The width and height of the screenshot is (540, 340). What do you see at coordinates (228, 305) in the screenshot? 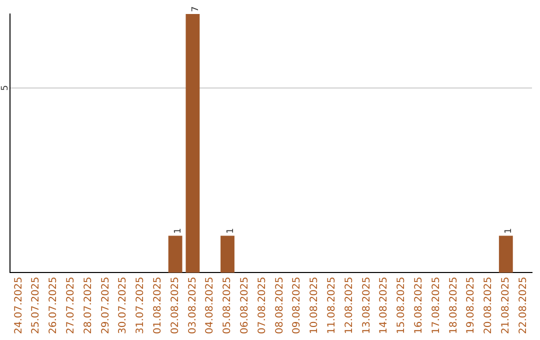
I see `x-tick-label: 05.08.2025` at bounding box center [228, 305].